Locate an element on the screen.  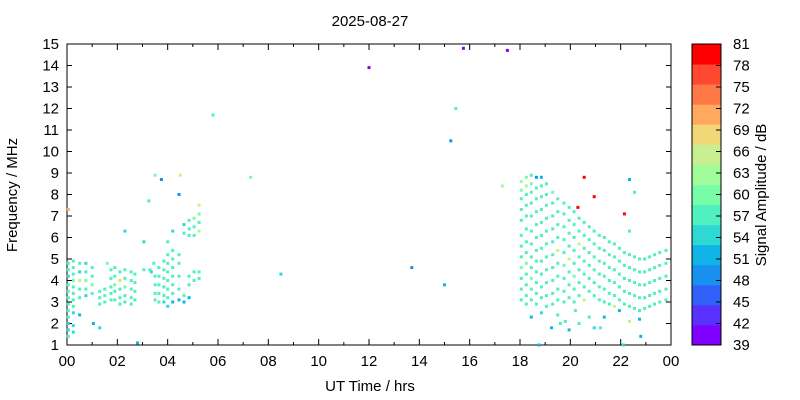
y-tick-label: 3 is located at coordinates (55, 302).